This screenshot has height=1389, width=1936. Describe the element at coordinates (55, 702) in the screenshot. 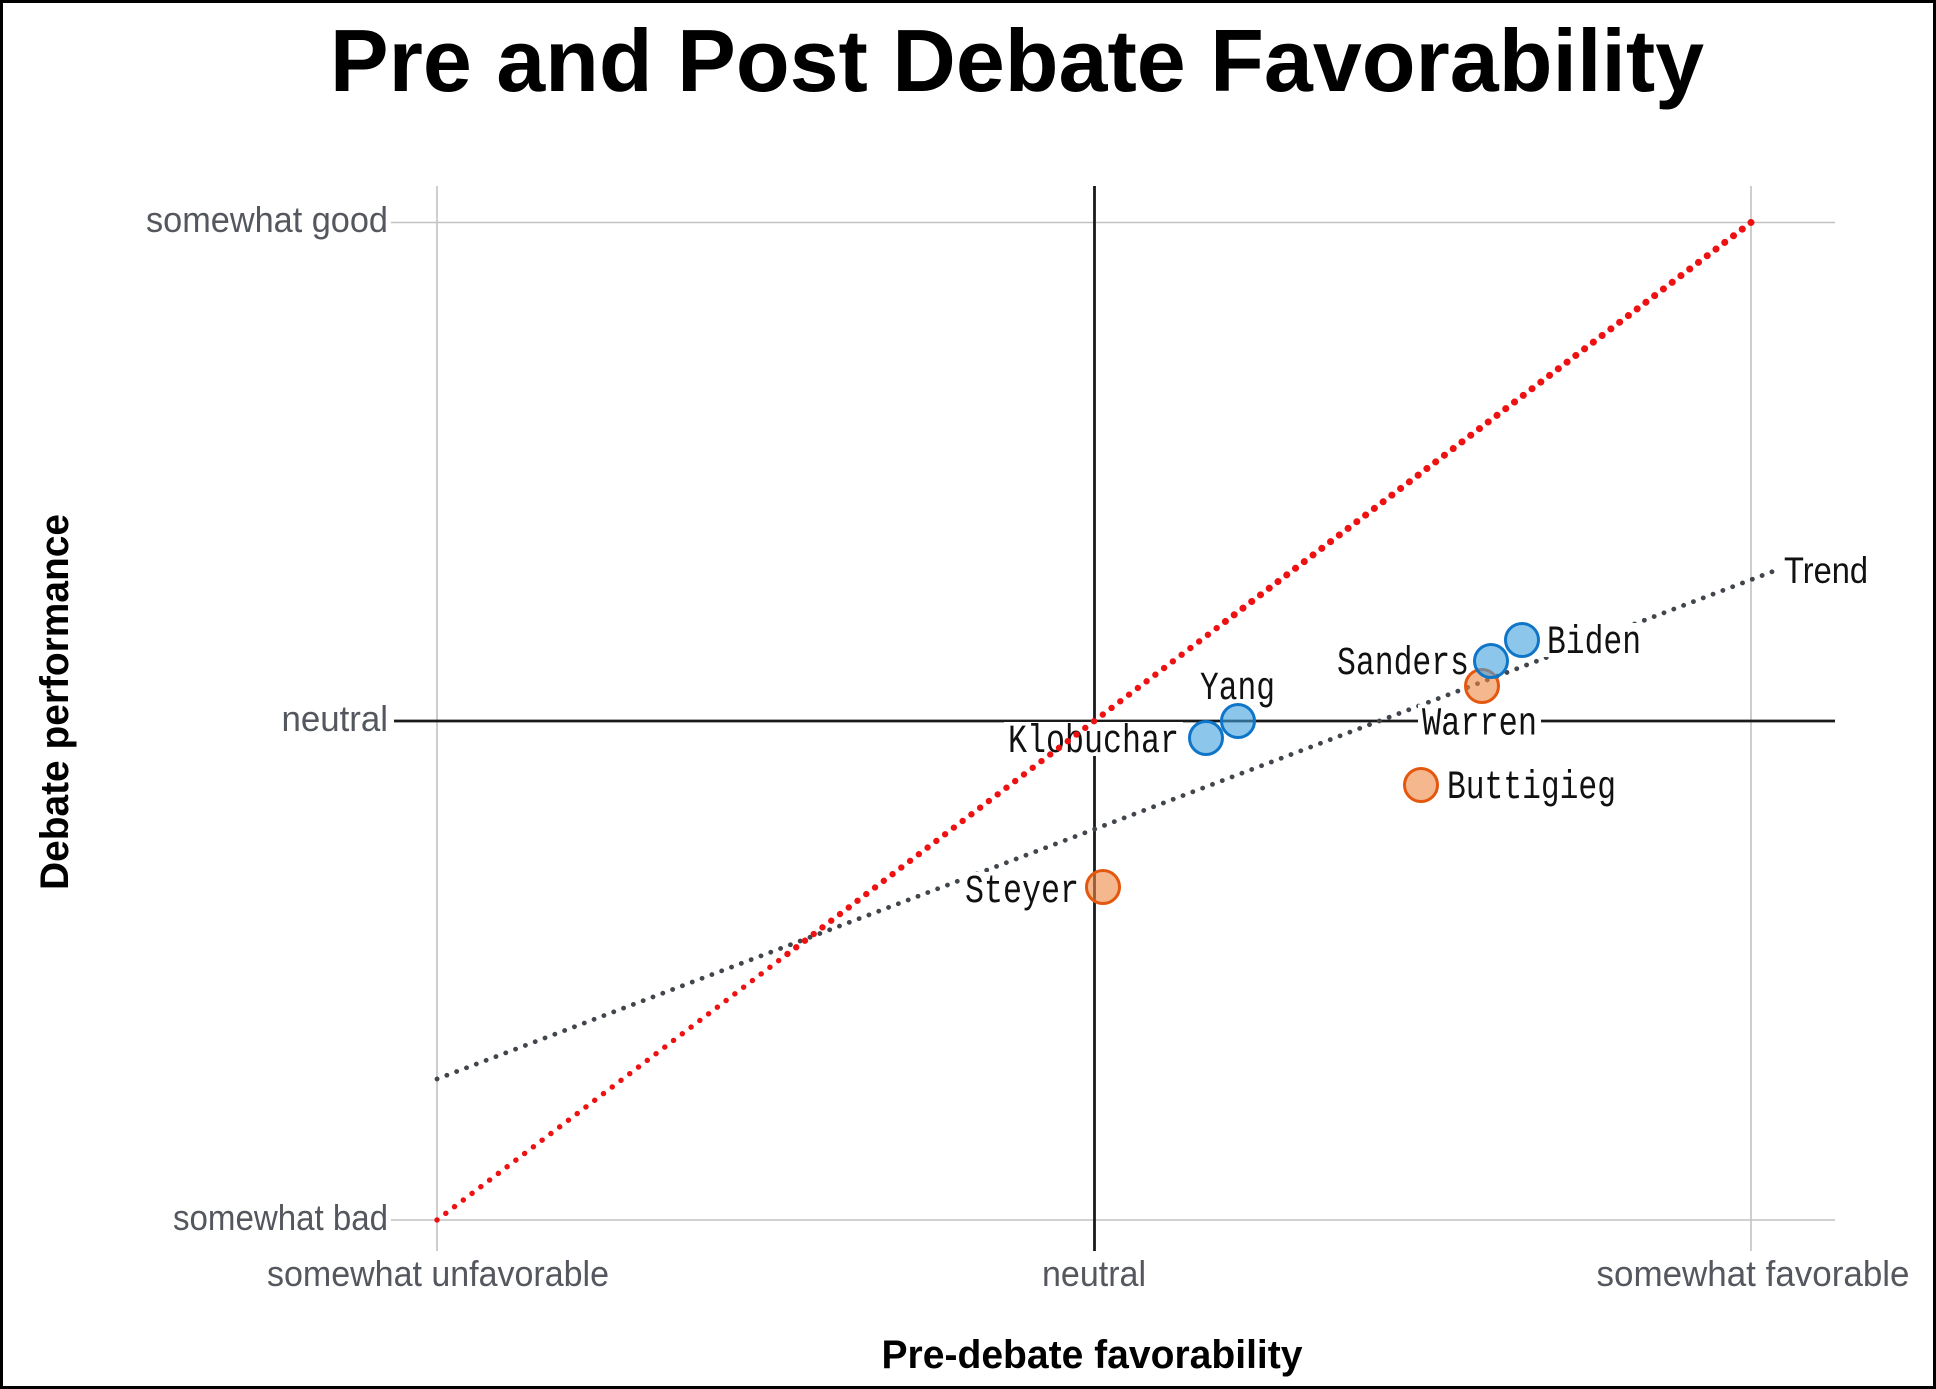

I see `svg-text: Debate performance` at that location.